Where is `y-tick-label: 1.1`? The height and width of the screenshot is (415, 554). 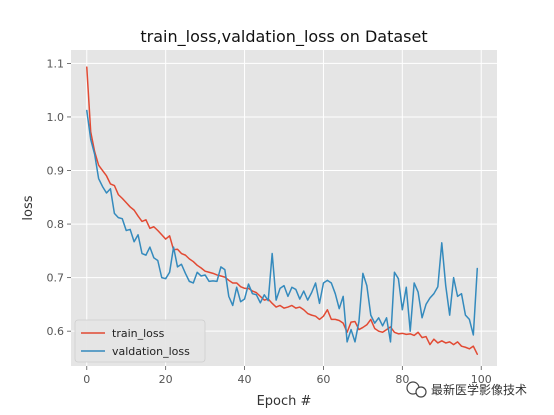 y-tick-label: 1.1 is located at coordinates (56, 63).